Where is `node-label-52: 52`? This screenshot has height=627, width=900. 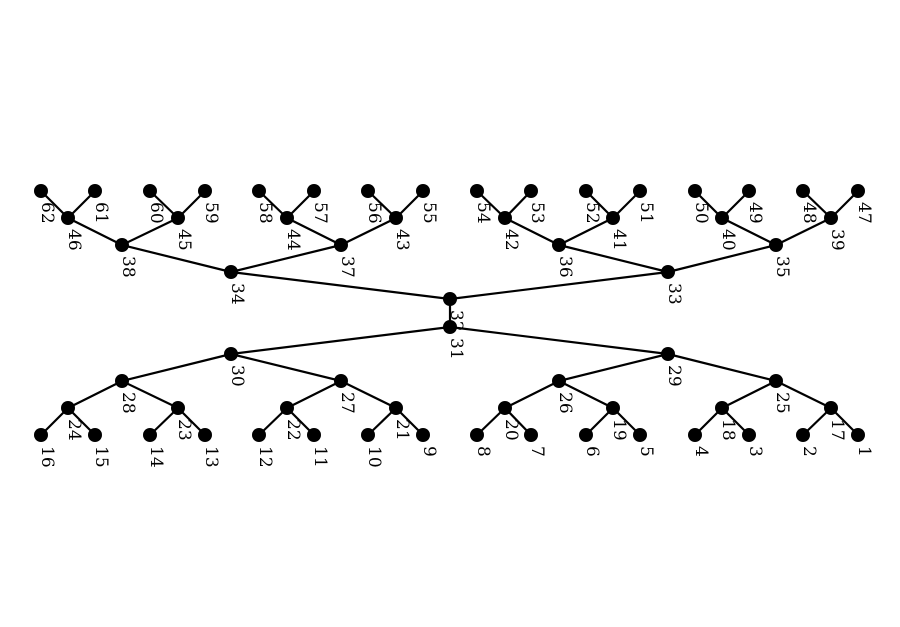
node-label-52: 52 is located at coordinates (592, 213).